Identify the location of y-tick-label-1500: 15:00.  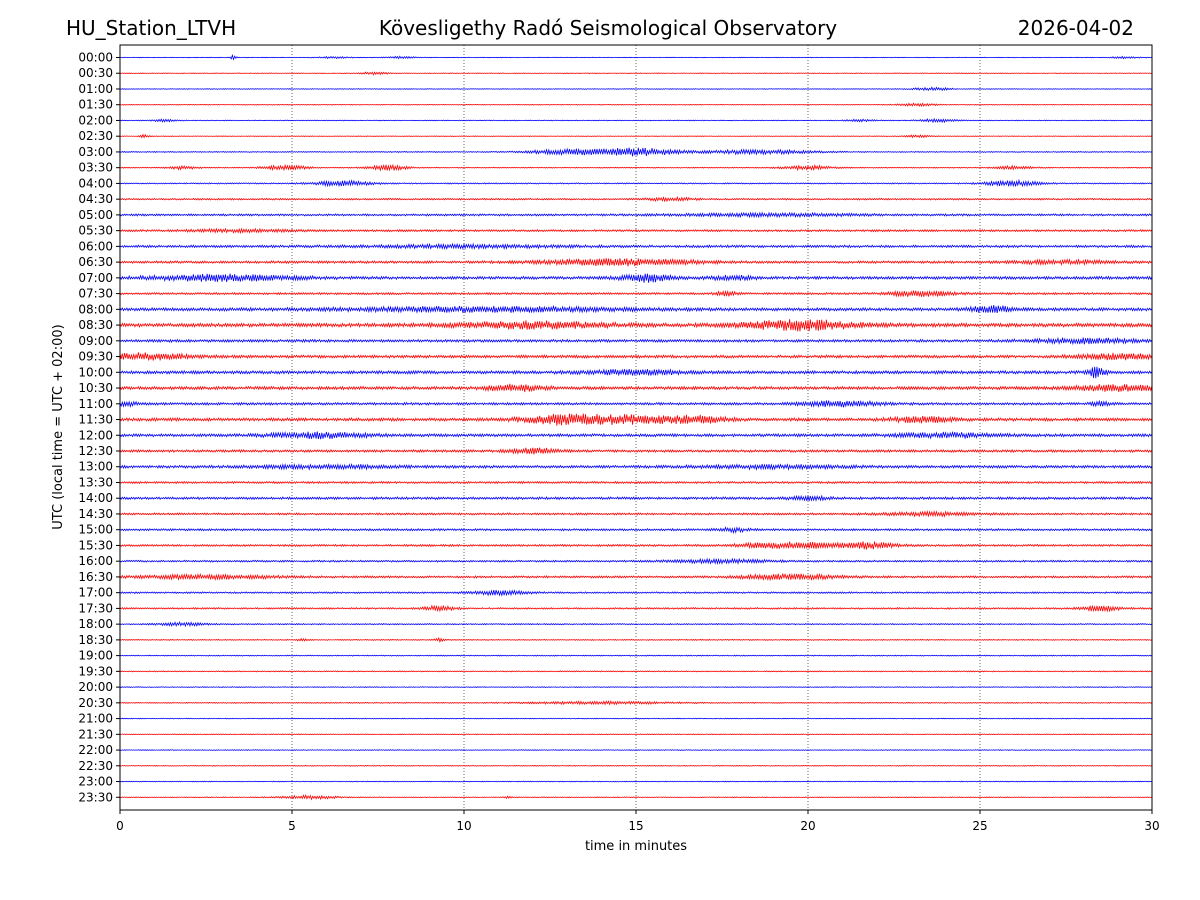
(95, 530).